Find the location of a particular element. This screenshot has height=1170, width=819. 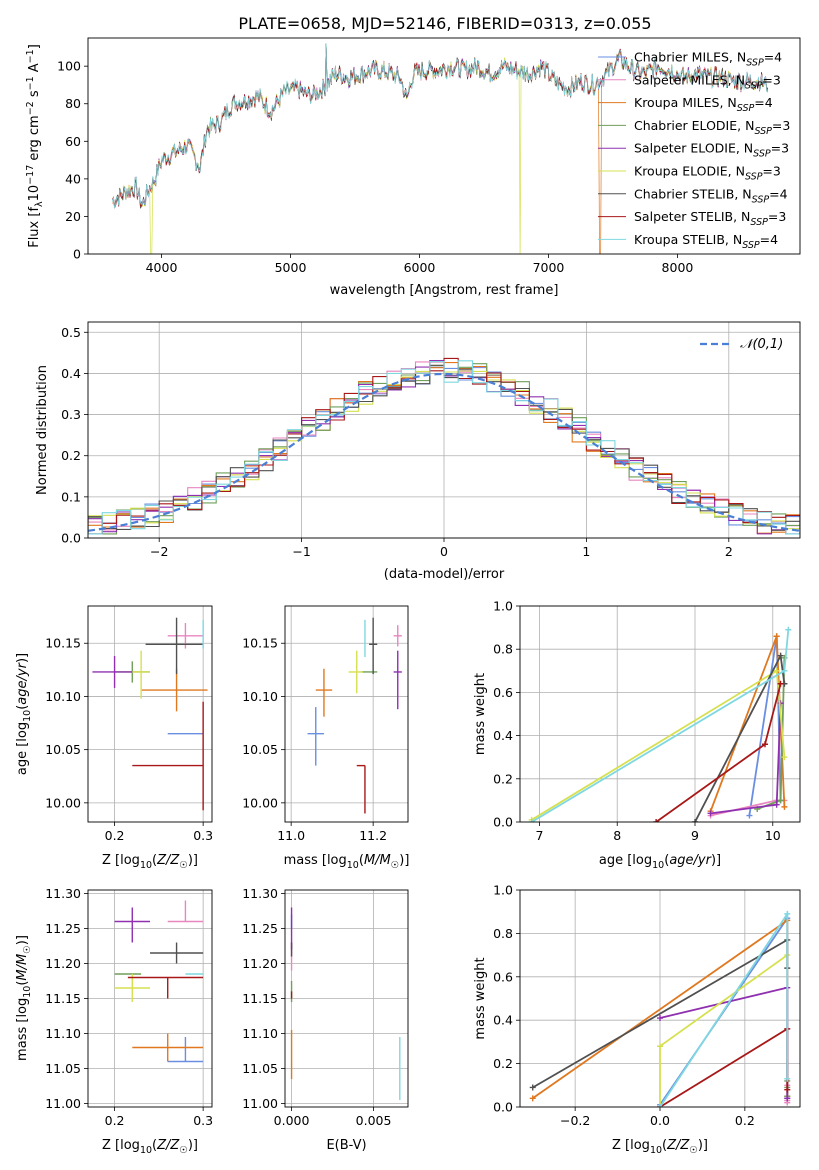

x-tick-label: 0 is located at coordinates (444, 551).